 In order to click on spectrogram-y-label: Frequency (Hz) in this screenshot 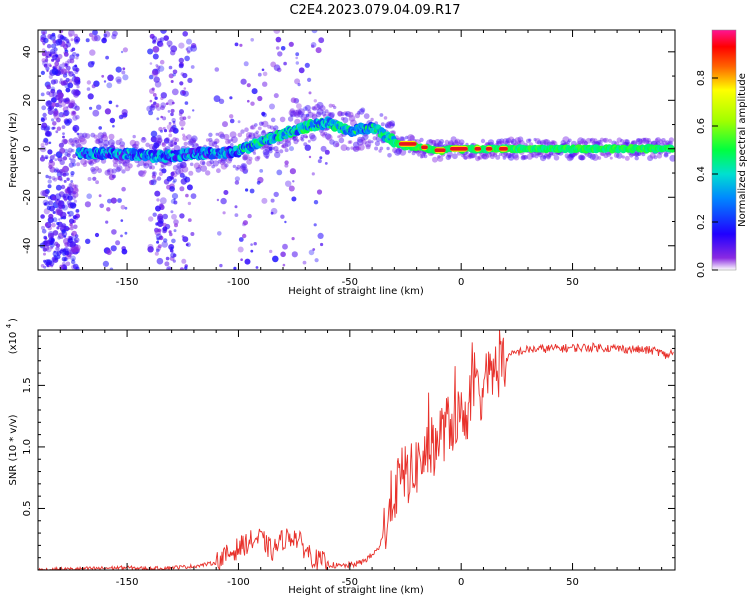, I will do `click(13, 150)`.